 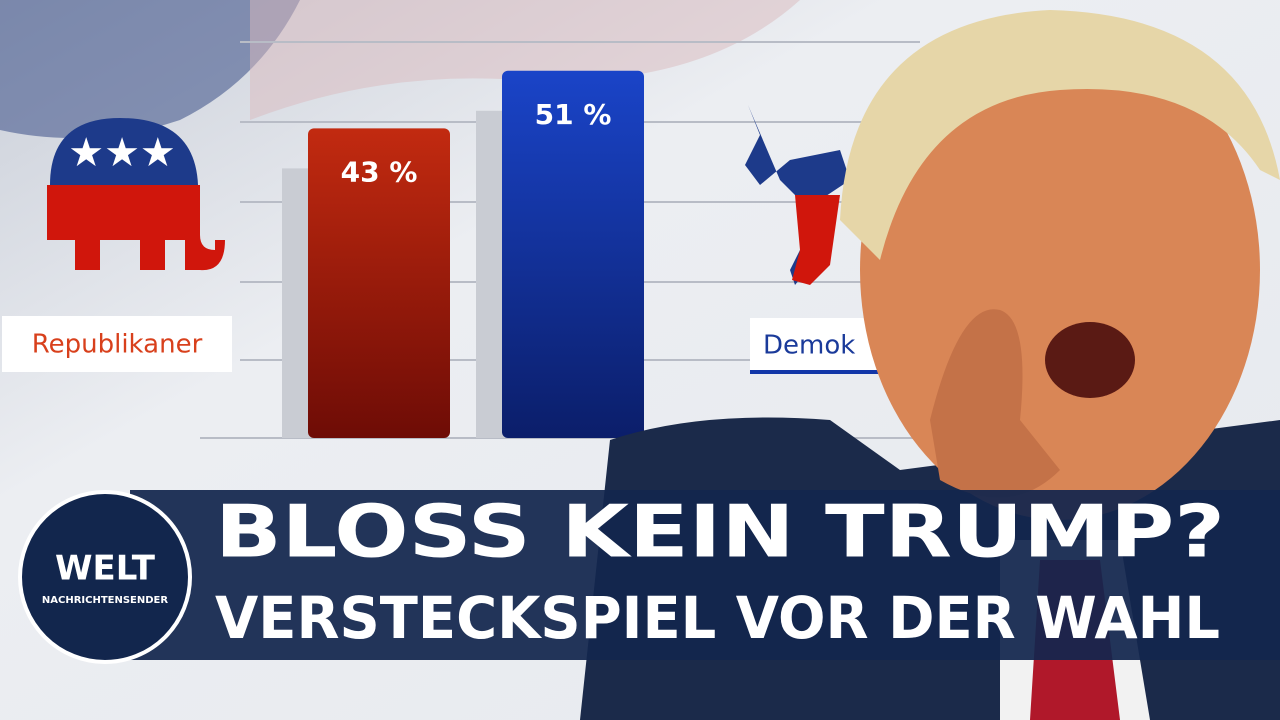 I want to click on category-label: Republikaner, so click(x=117, y=345).